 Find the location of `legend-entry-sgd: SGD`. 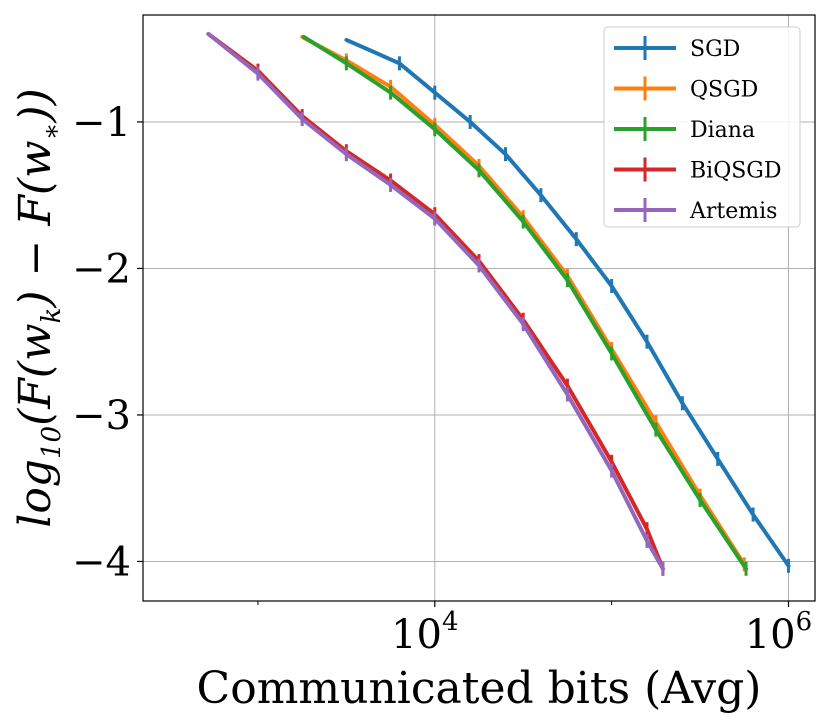

legend-entry-sgd: SGD is located at coordinates (677, 49).